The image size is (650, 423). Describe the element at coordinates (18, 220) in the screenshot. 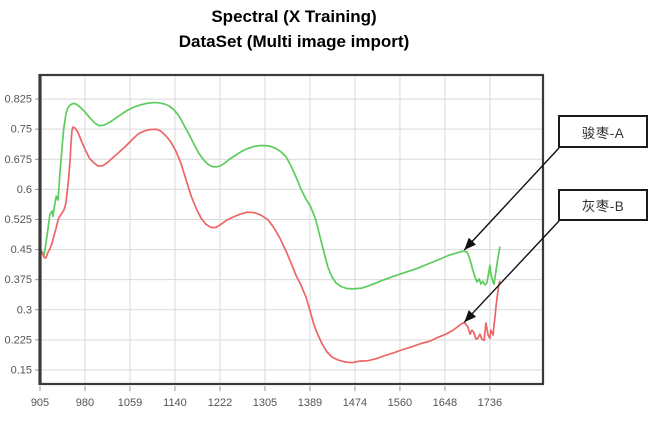

I see `y-tick-label: 0.525` at that location.